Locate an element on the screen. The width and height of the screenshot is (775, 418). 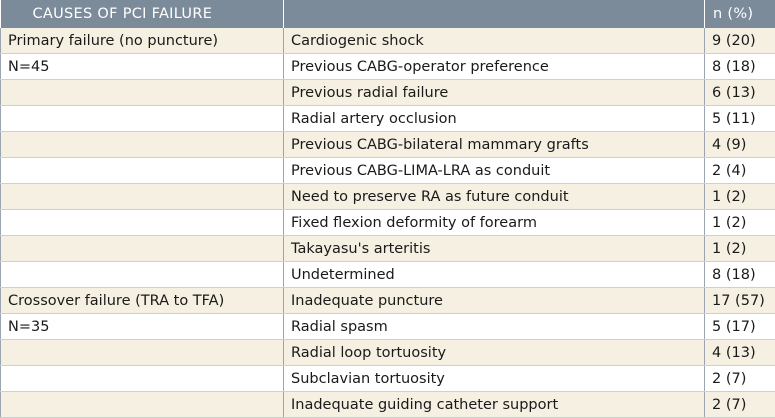
cause-cell: Takayasu's arteritis is located at coordinates (494, 249).